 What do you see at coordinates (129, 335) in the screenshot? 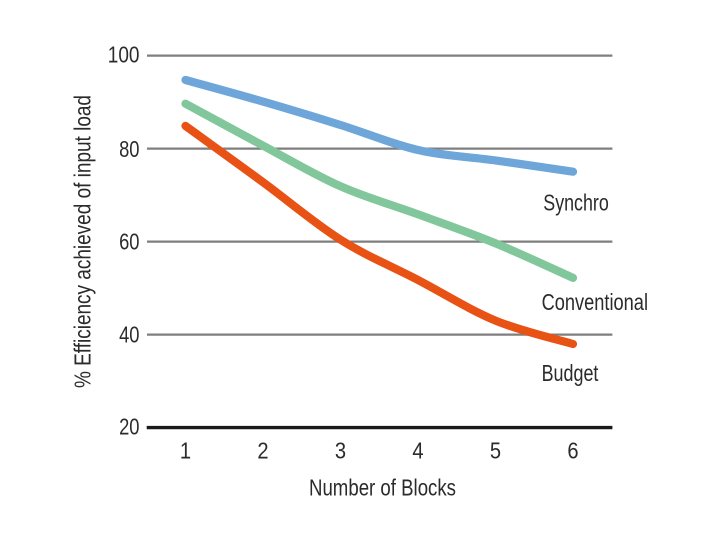
I see `svg-text: 40` at bounding box center [129, 335].